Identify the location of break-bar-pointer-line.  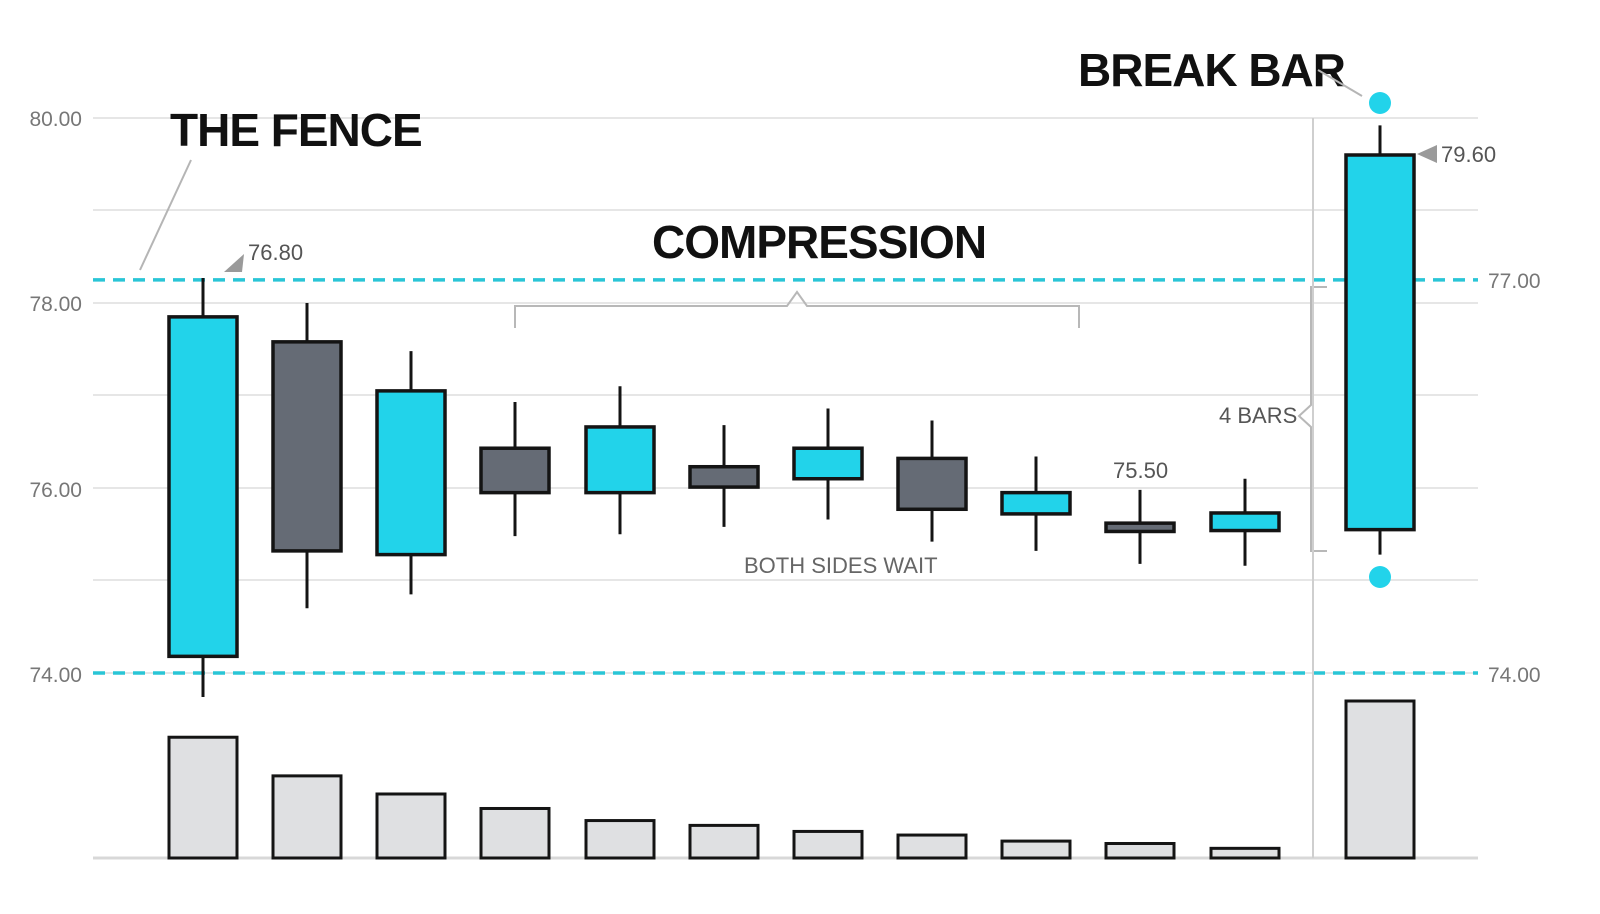
(1340, 83).